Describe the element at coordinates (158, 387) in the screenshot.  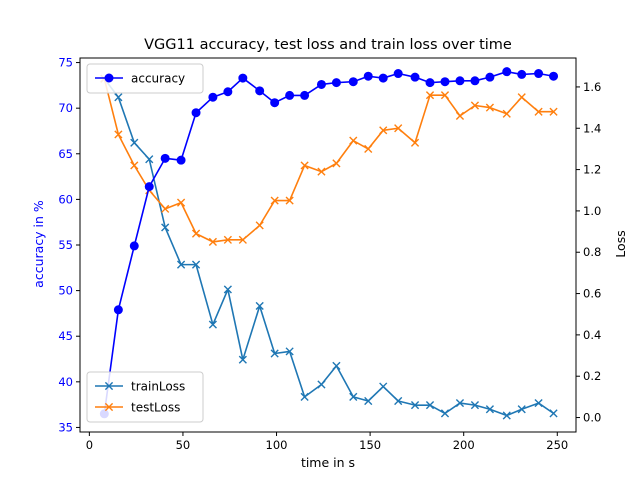
I see `legend-label: trainLoss` at that location.